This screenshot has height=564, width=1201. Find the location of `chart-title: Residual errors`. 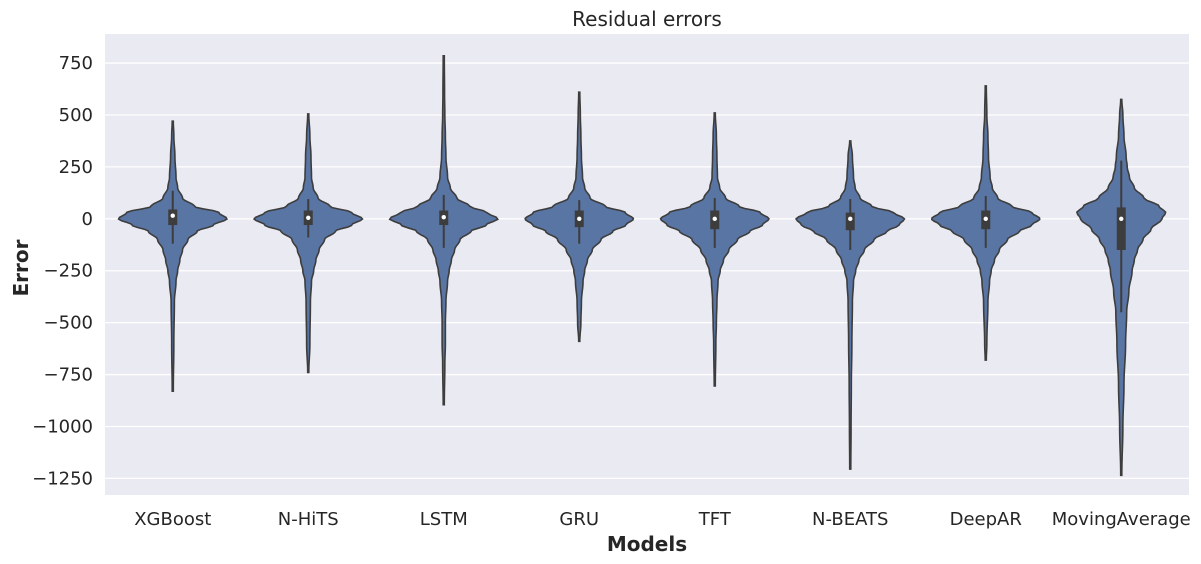

chart-title: Residual errors is located at coordinates (647, 19).